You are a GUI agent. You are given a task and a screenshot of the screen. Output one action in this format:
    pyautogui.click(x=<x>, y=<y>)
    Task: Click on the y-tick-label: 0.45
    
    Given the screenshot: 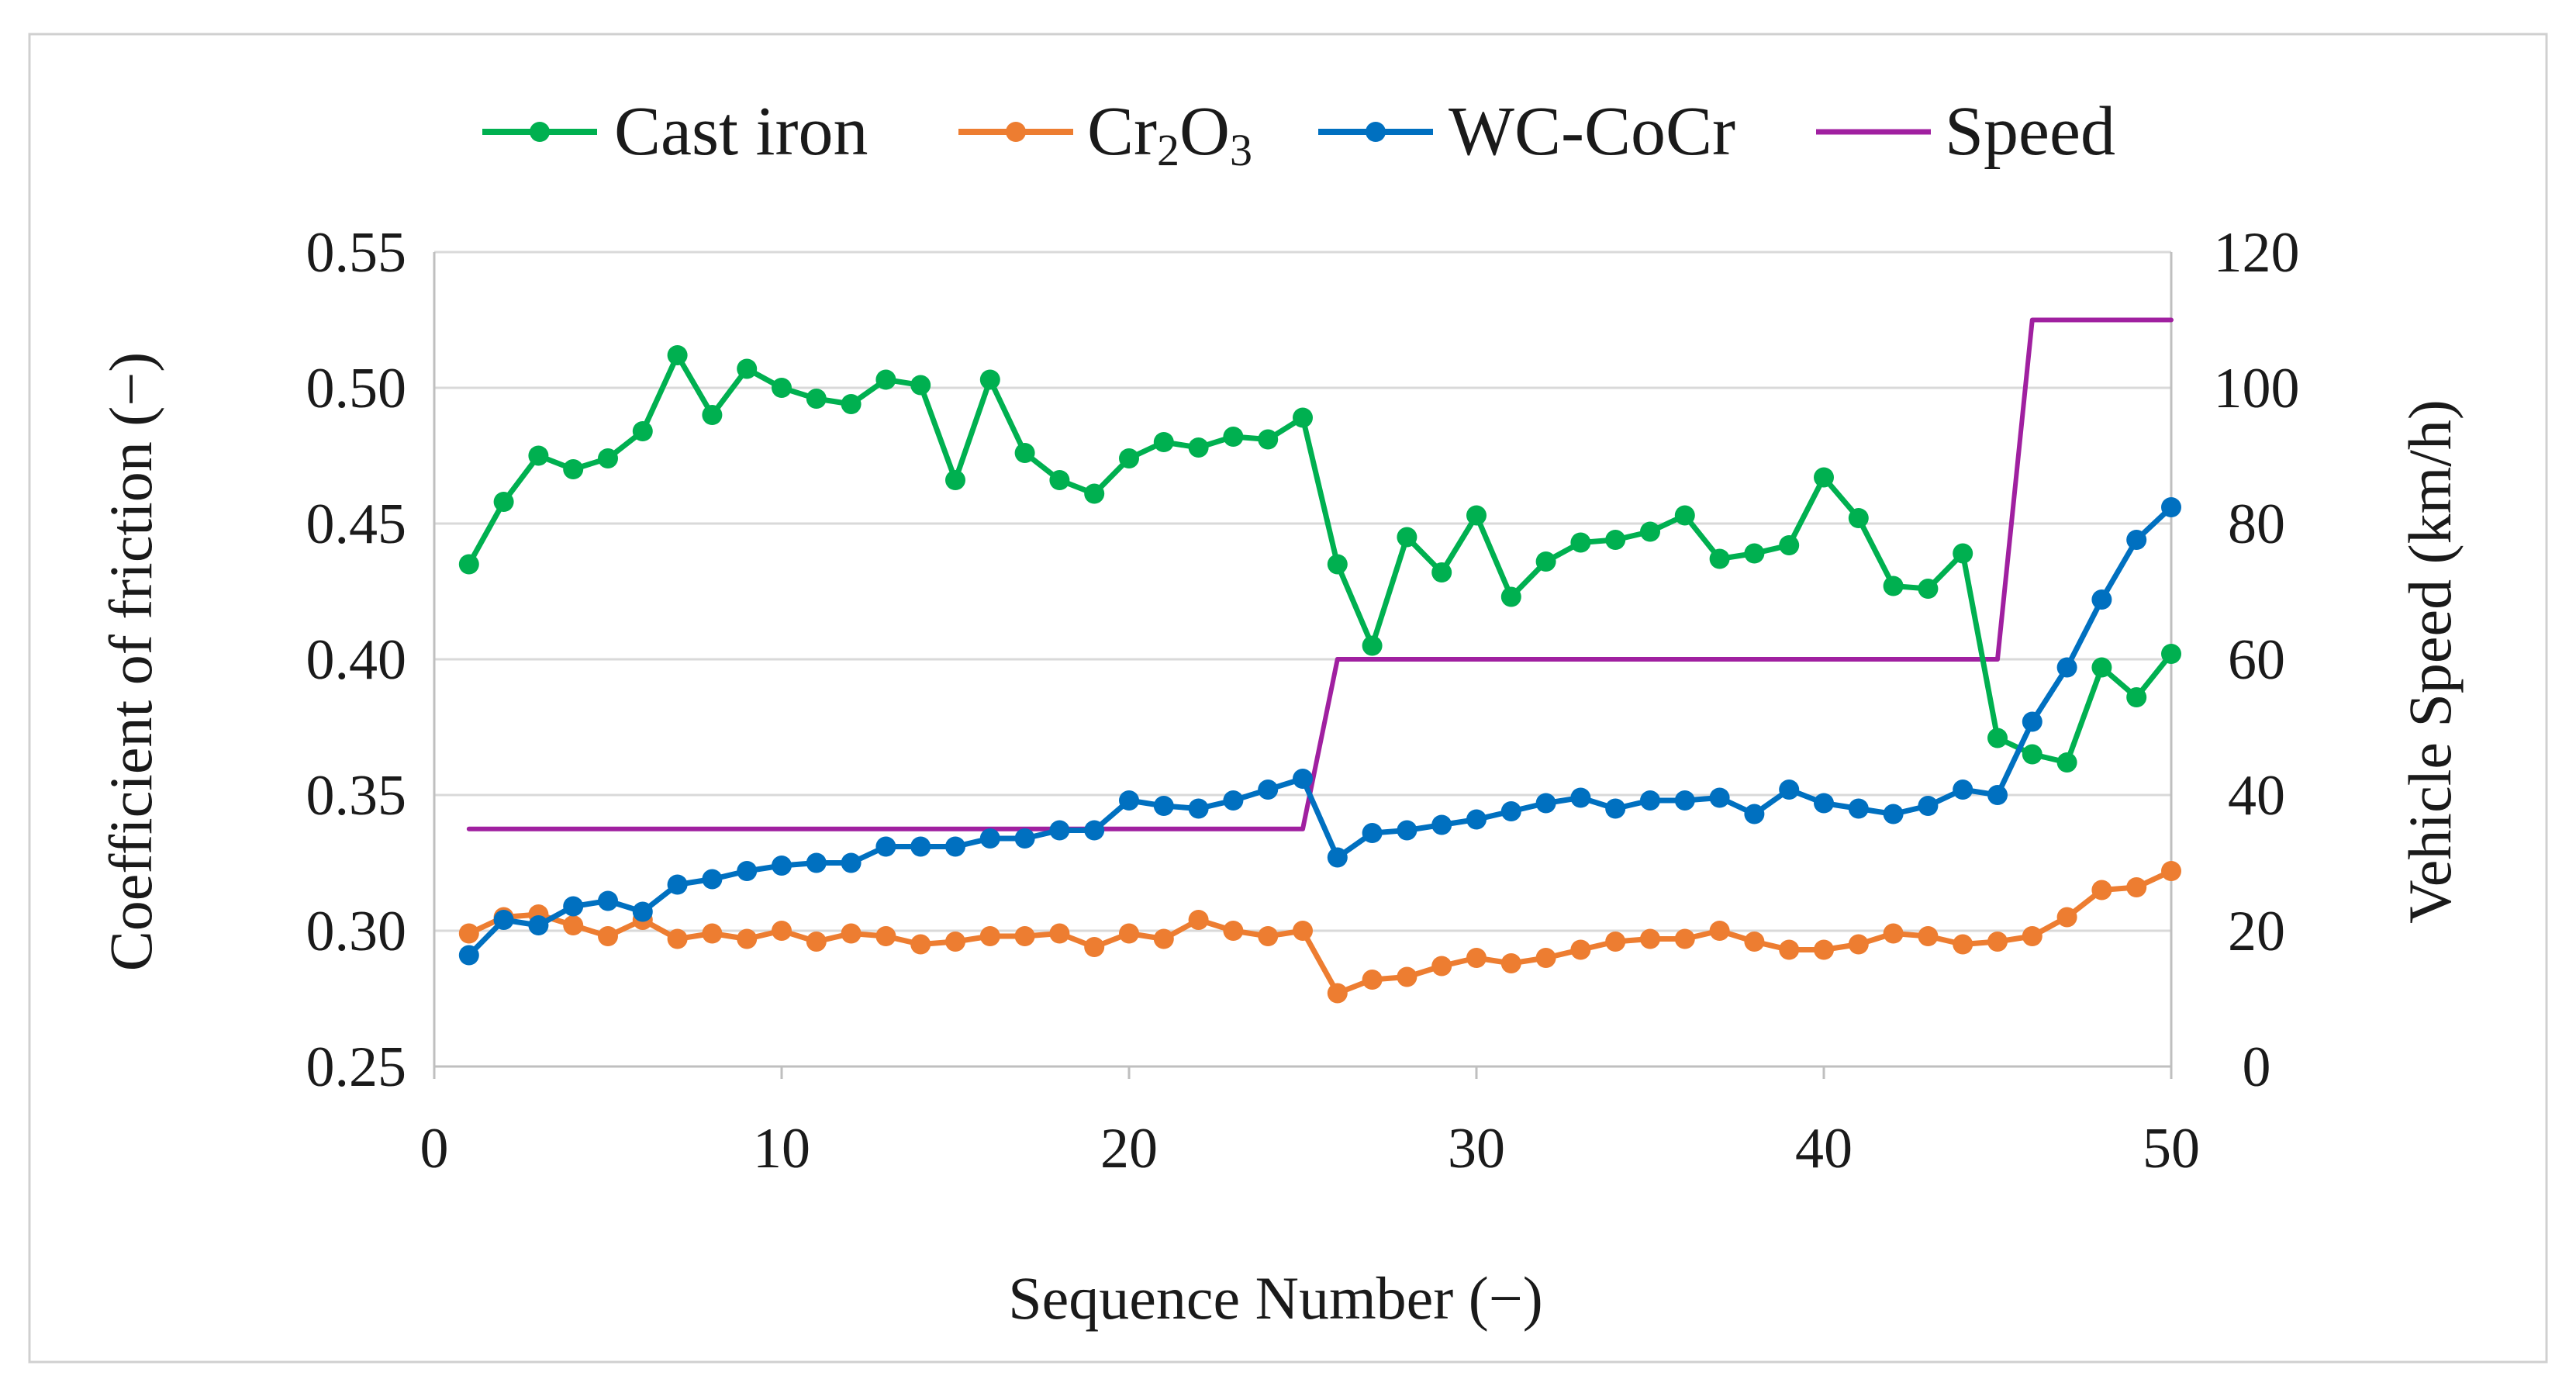 What is the action you would take?
    pyautogui.click(x=356, y=525)
    